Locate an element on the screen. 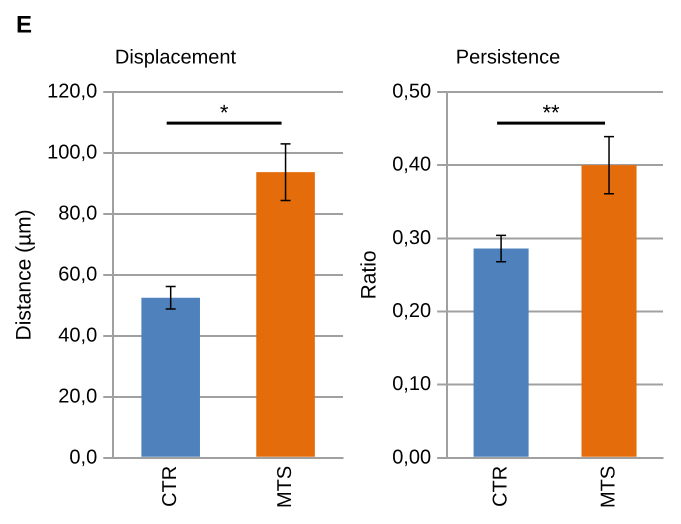 The width and height of the screenshot is (681, 524). text: E is located at coordinates (24, 25).